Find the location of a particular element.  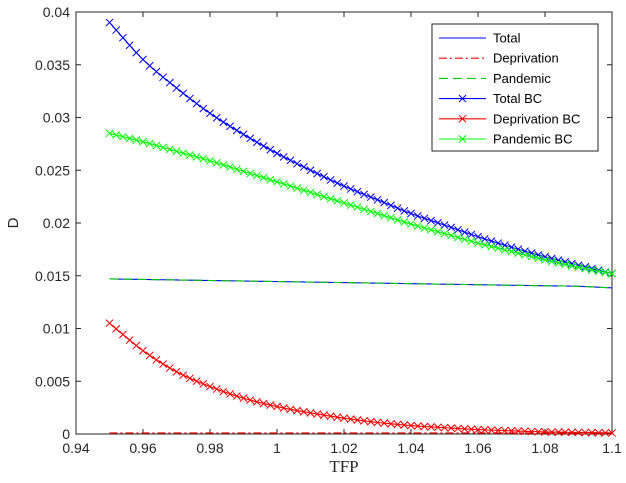

x-tick-label: 1.04 is located at coordinates (410, 448).